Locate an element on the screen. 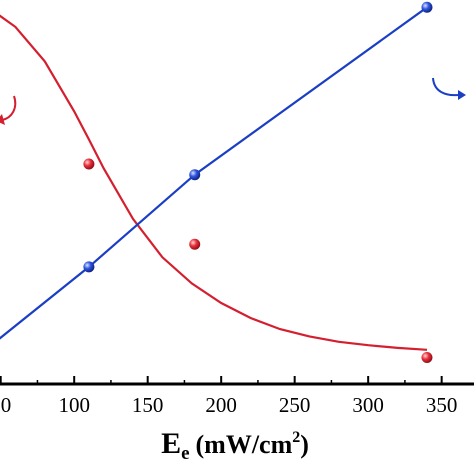  x-tick-label: 300 is located at coordinates (368, 405).